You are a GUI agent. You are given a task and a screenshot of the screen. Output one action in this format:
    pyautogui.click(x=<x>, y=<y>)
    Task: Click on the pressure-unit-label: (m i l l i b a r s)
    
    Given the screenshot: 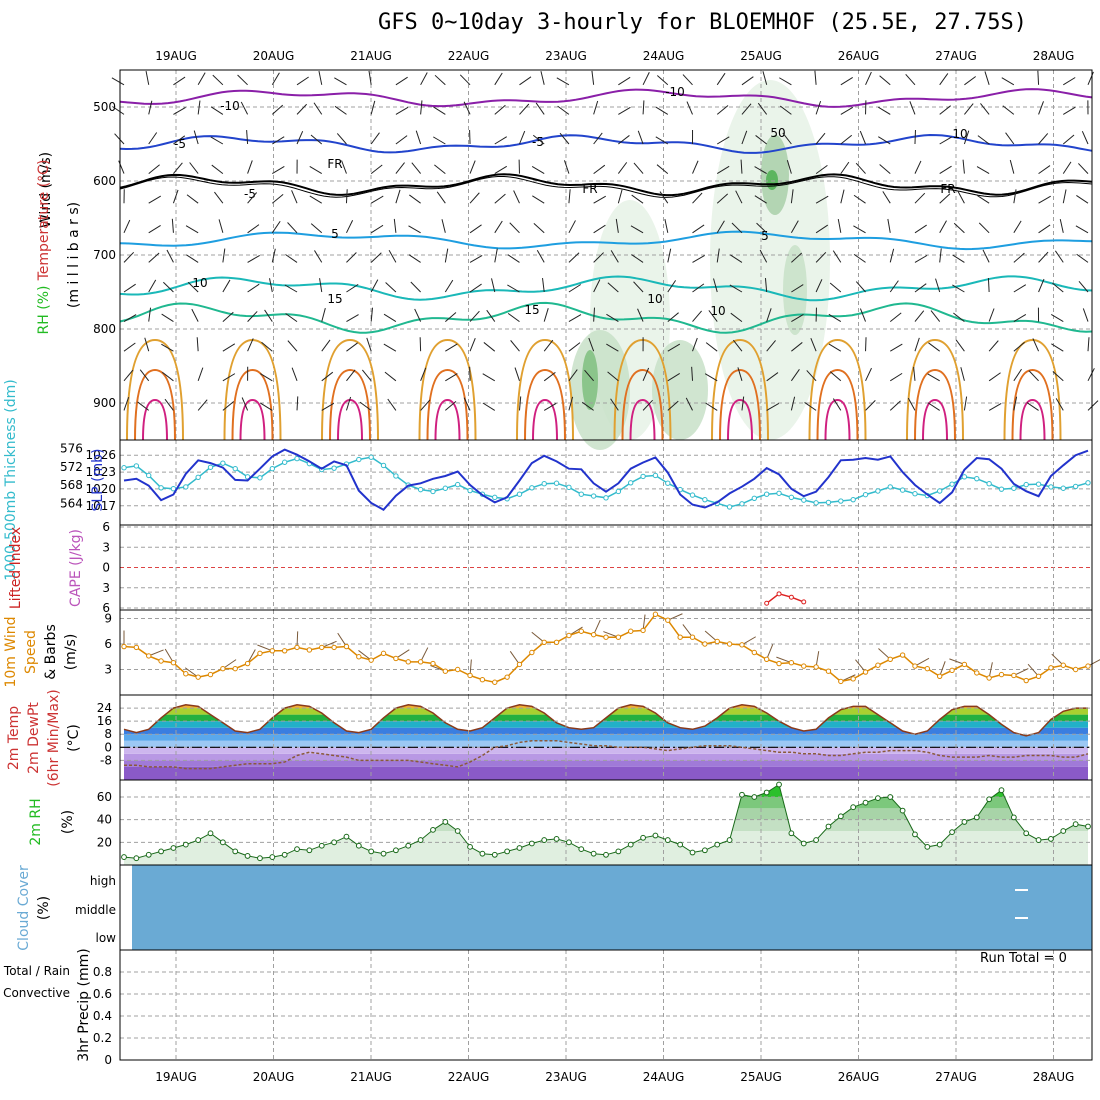 What is the action you would take?
    pyautogui.click(x=74, y=255)
    